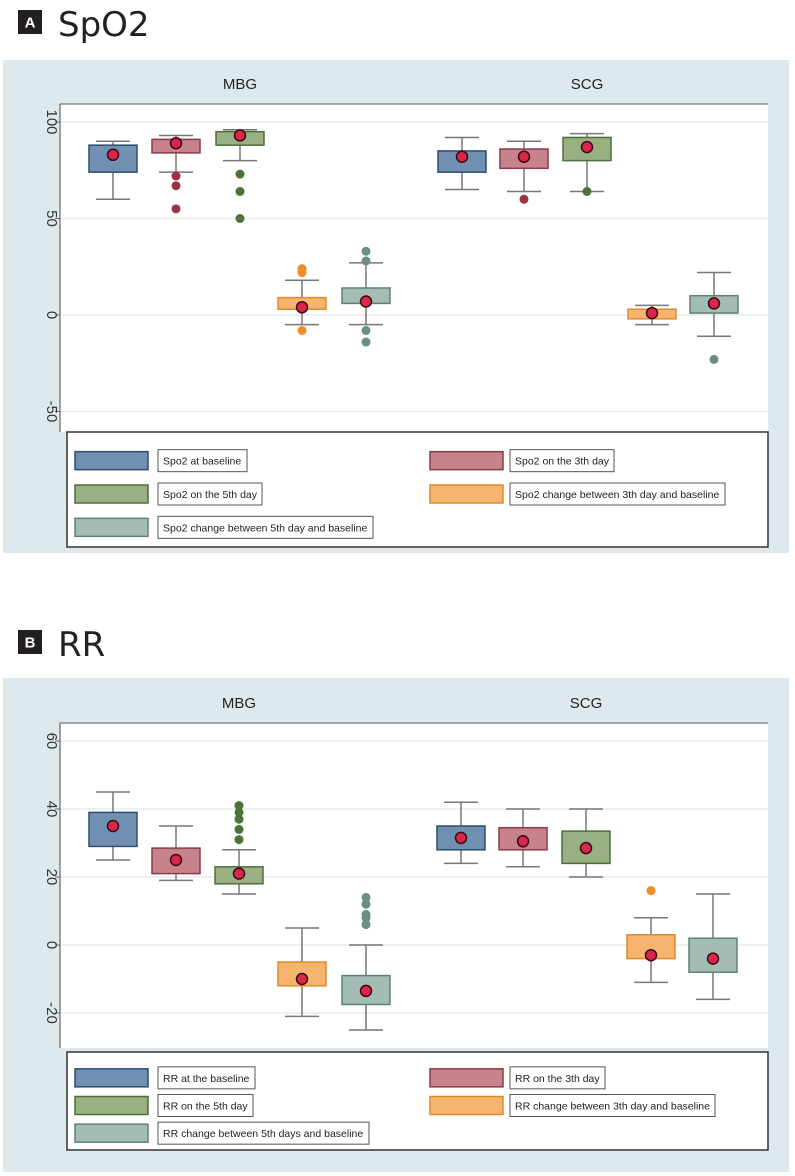  I want to click on y-tick-label: -20, so click(51, 1013).